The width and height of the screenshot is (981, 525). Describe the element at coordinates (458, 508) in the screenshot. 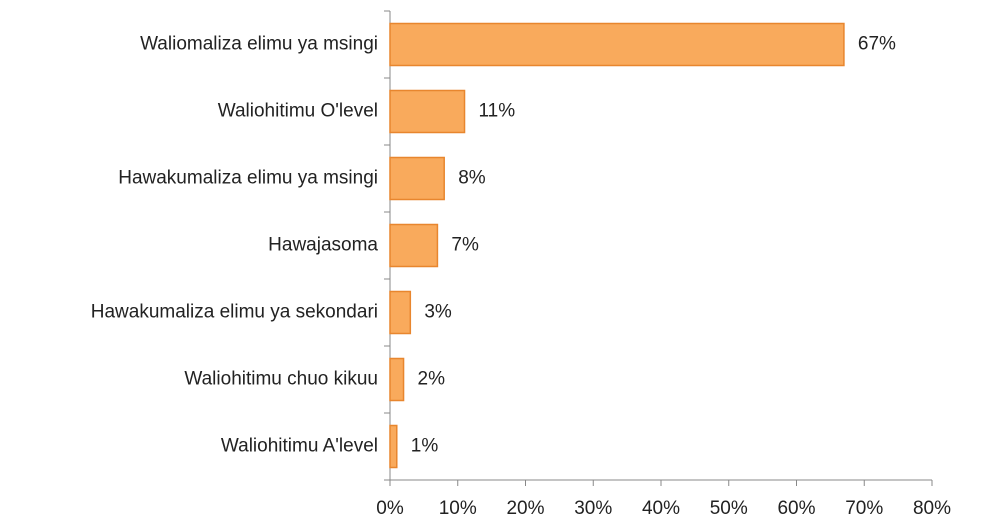

I see `x-tick-label: 10%` at that location.